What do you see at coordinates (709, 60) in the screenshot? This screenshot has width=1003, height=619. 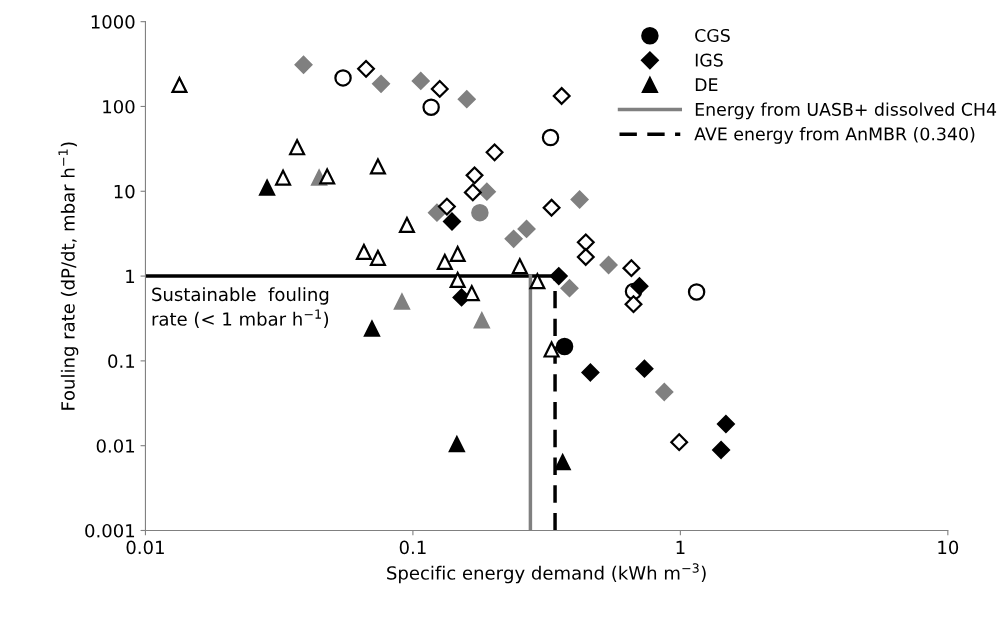 I see `legend-label: IGS` at bounding box center [709, 60].